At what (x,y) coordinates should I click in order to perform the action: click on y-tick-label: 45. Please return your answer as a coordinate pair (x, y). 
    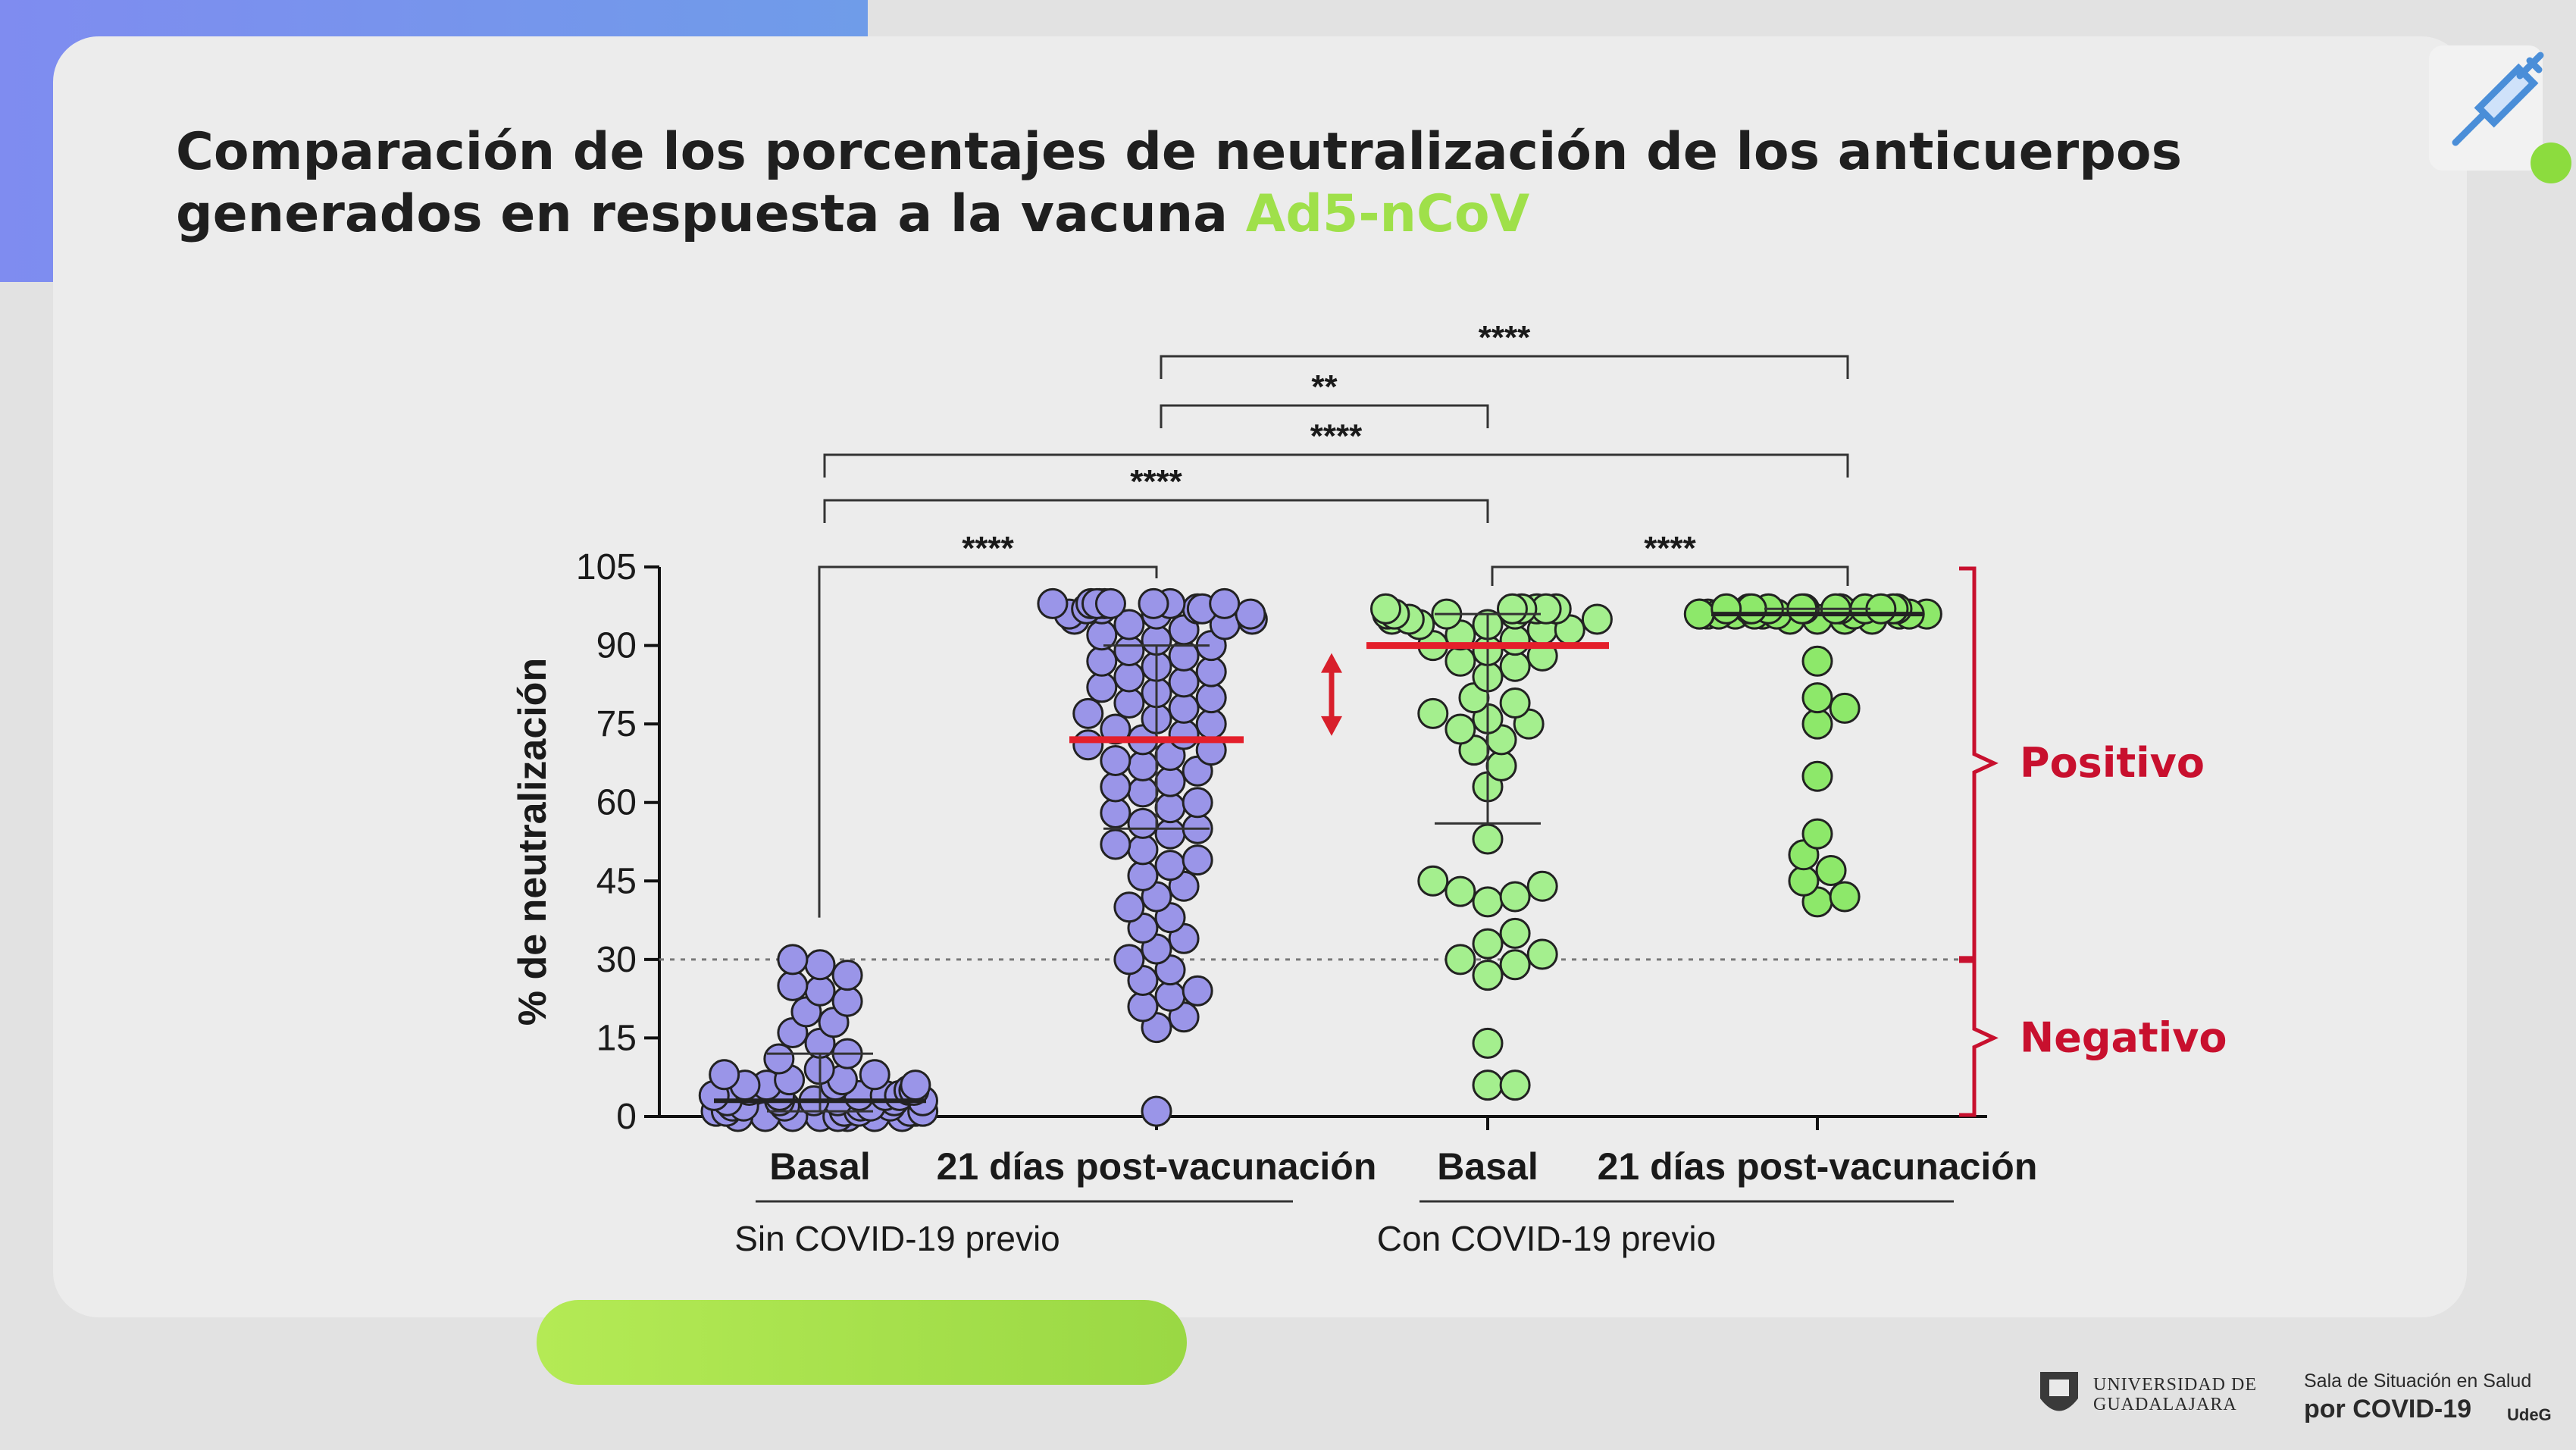
    Looking at the image, I should click on (617, 881).